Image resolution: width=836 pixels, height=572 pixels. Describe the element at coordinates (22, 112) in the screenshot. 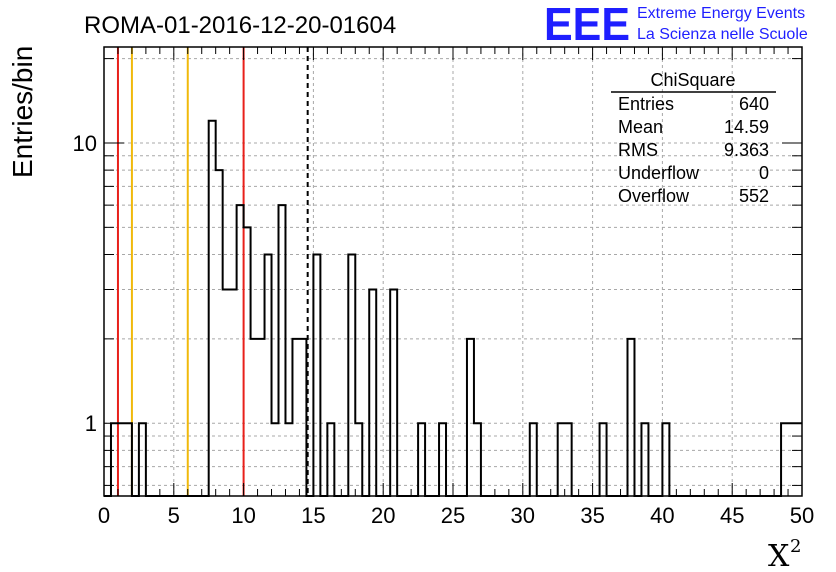

I see `y-axis-label: Entries/bin` at that location.